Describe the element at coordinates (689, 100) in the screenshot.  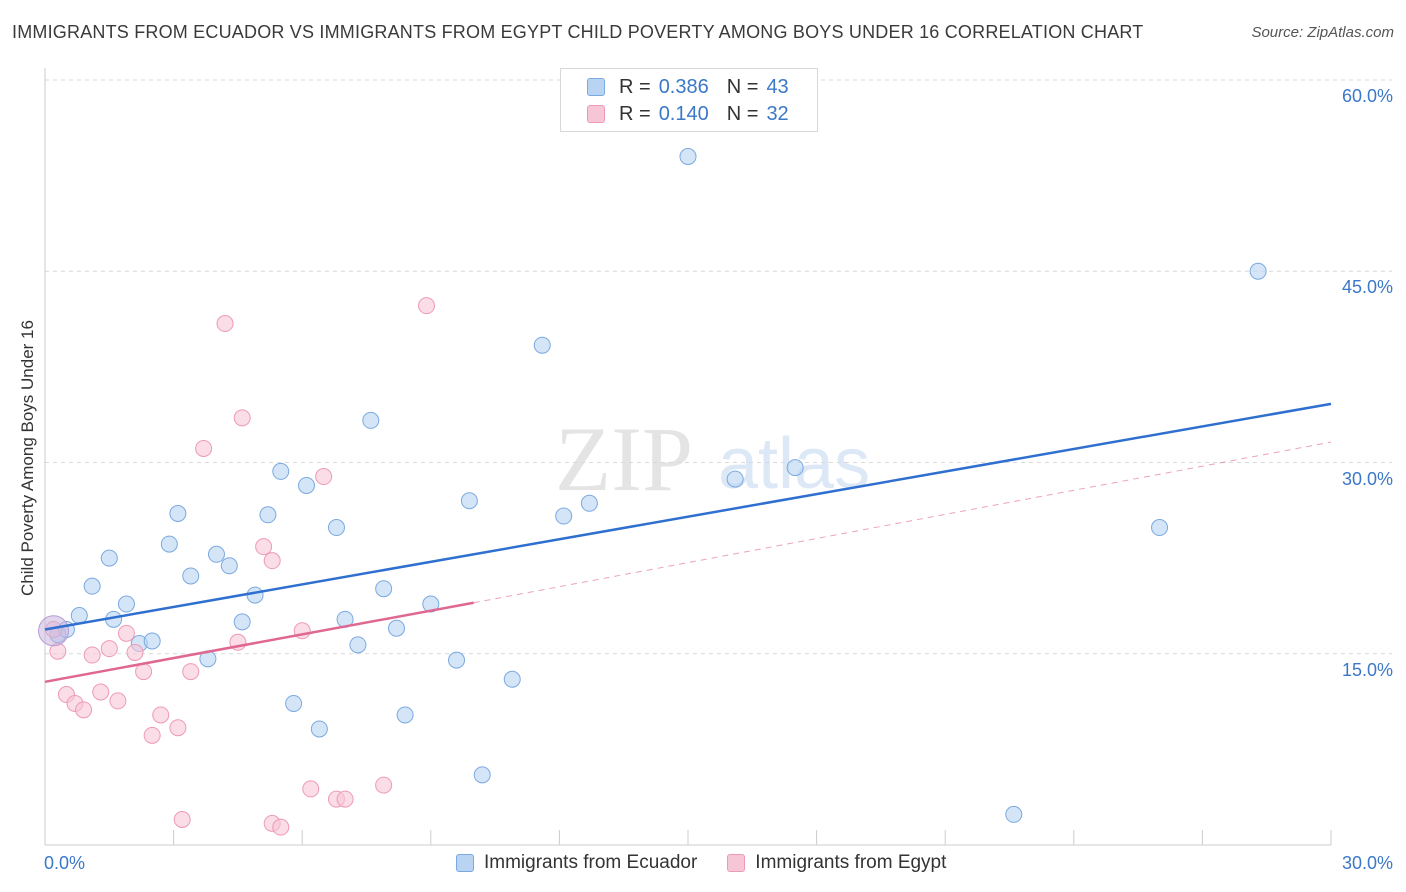
I see `correlation-legend: R = 0.386 N = 43 R = 0.140 N = 32` at that location.